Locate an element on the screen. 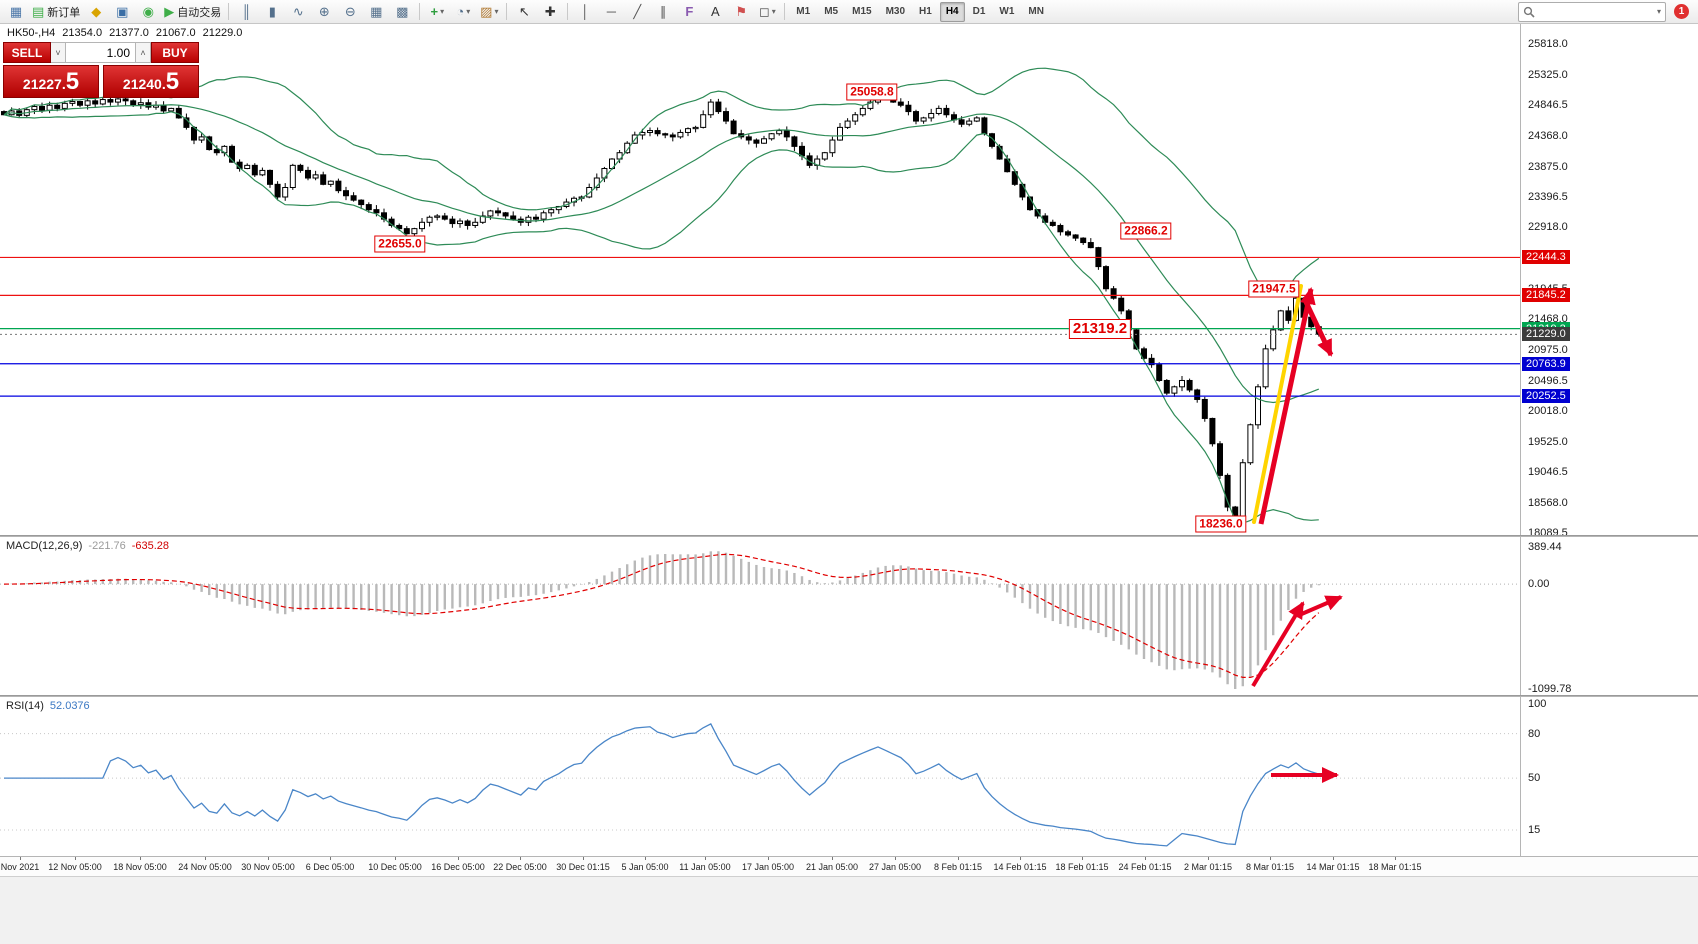 Image resolution: width=1698 pixels, height=944 pixels. market-icon: ▣ is located at coordinates (122, 11).